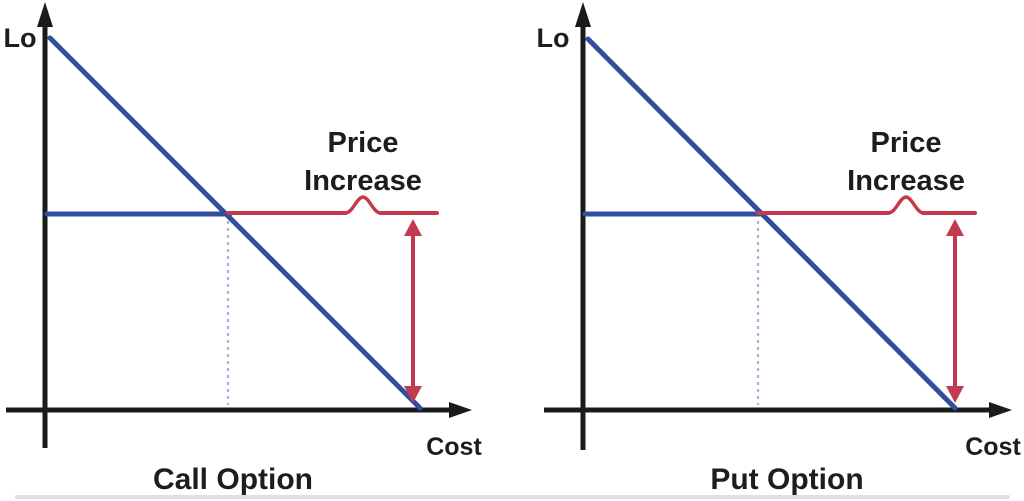 The image size is (1024, 501). I want to click on put-brace-bump-icon, so click(906, 205).